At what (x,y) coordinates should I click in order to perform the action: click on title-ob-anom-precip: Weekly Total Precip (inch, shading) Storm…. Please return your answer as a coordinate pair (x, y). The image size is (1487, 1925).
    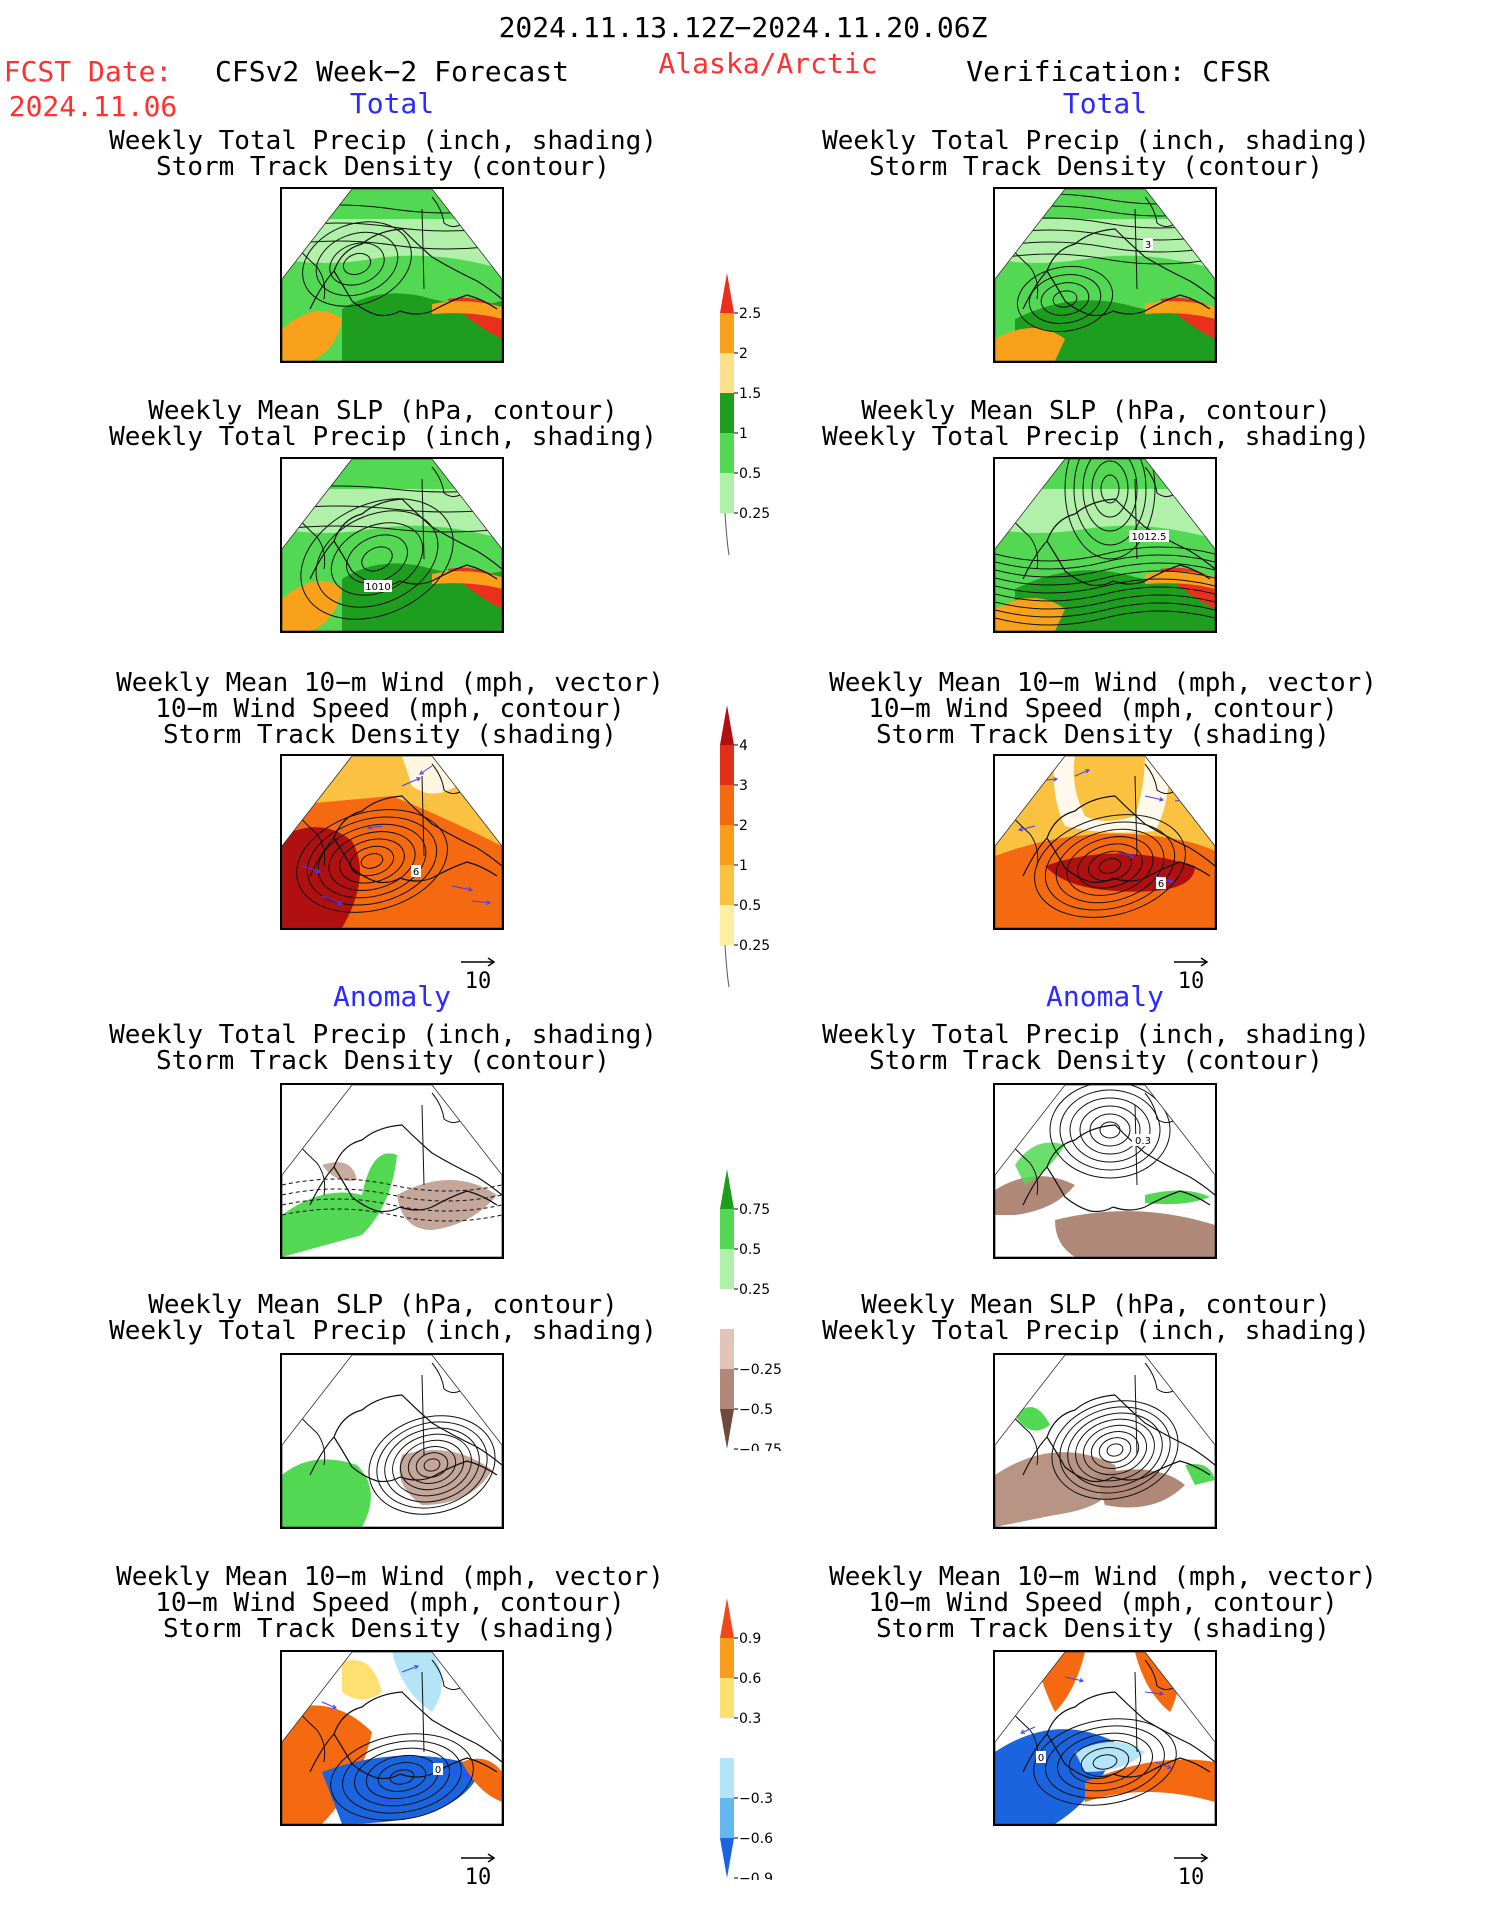
    Looking at the image, I should click on (1096, 1048).